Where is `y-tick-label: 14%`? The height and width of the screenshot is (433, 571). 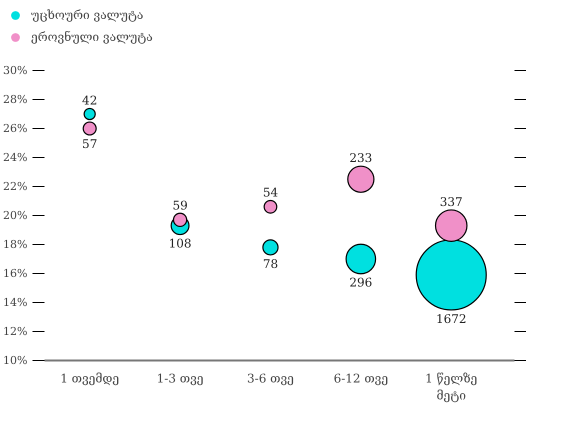
y-tick-label: 14% is located at coordinates (15, 302).